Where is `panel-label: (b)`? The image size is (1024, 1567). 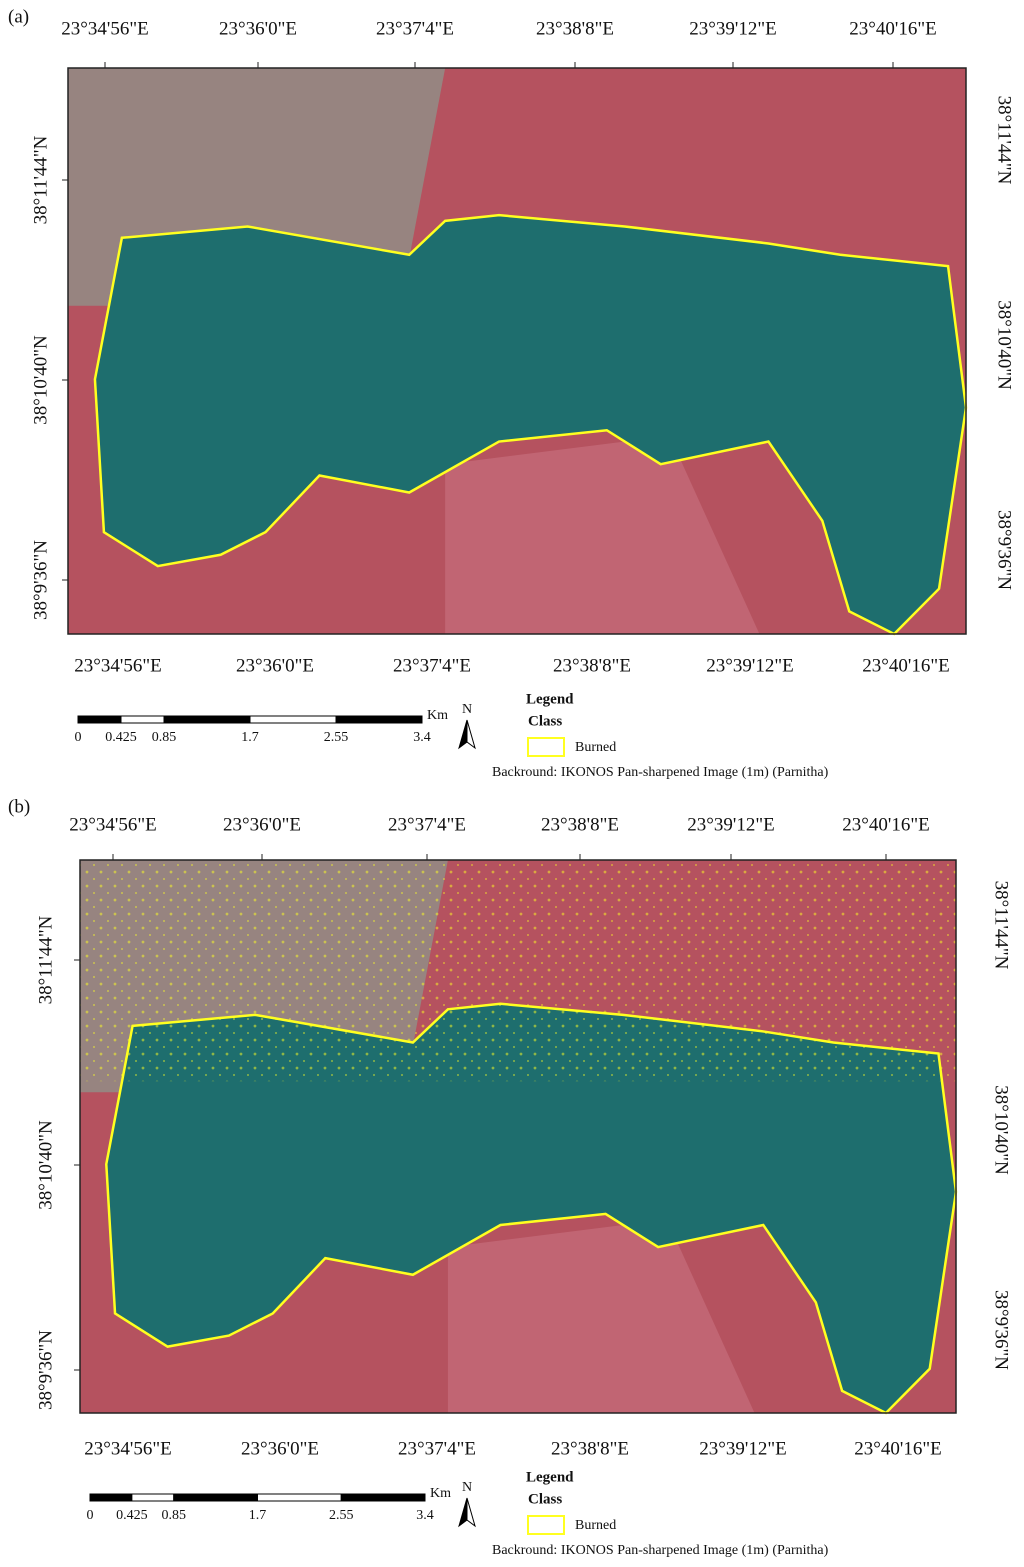
panel-label: (b) is located at coordinates (19, 806).